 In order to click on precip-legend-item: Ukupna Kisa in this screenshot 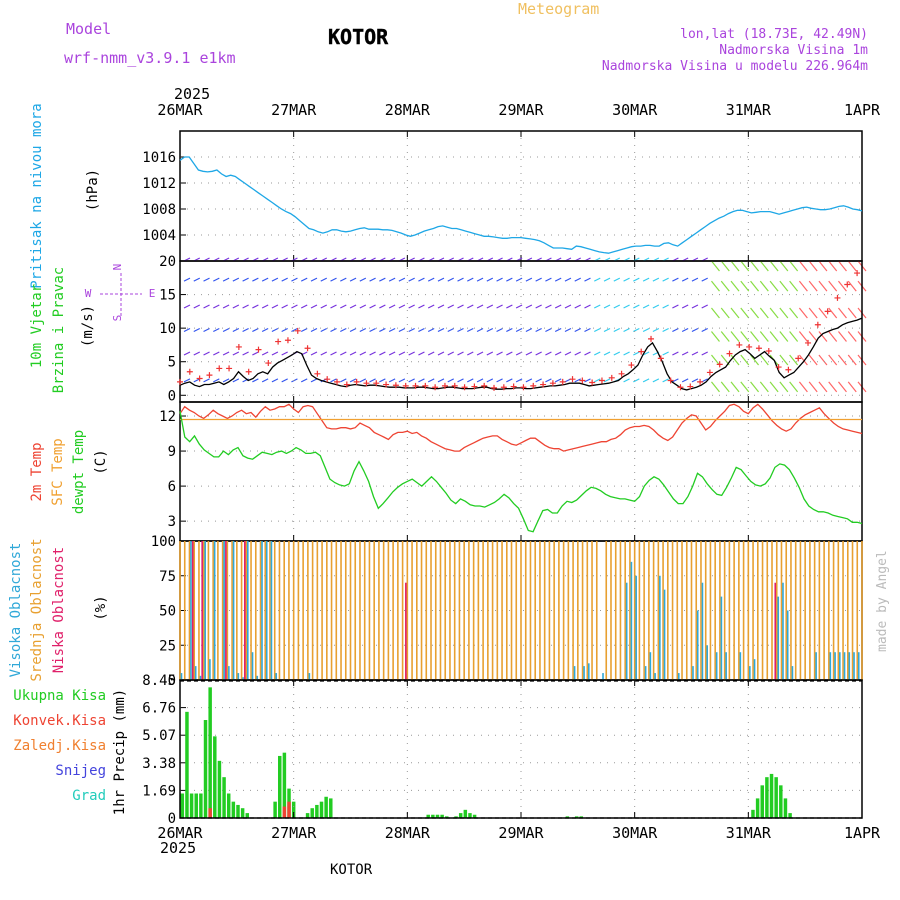, I will do `click(59, 696)`.